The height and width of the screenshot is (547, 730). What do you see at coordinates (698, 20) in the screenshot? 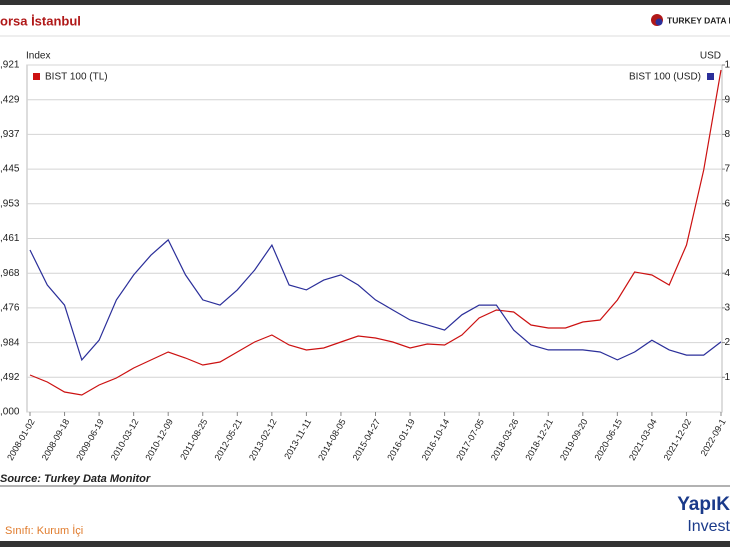
I see `logo: TURKEY DATA M` at bounding box center [698, 20].